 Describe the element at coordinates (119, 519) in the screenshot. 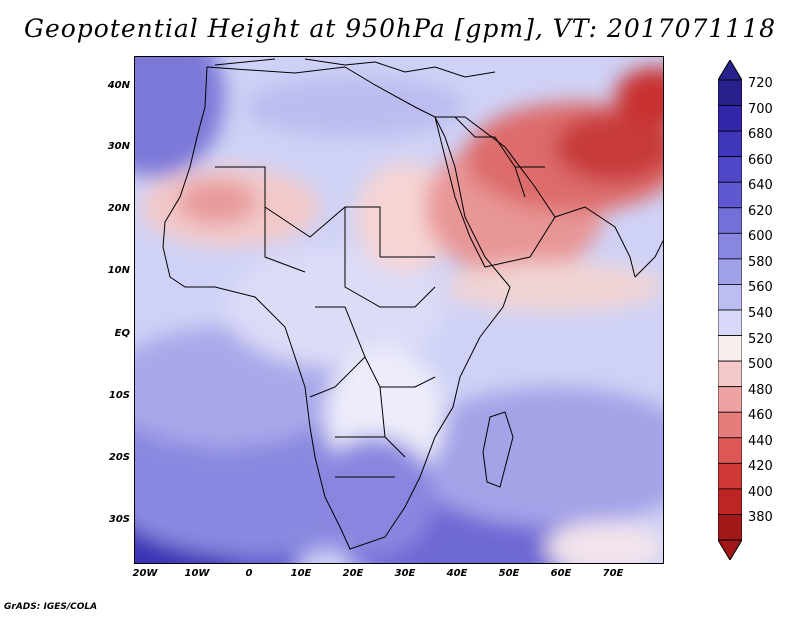

I see `lat-label-30s: 30S` at that location.